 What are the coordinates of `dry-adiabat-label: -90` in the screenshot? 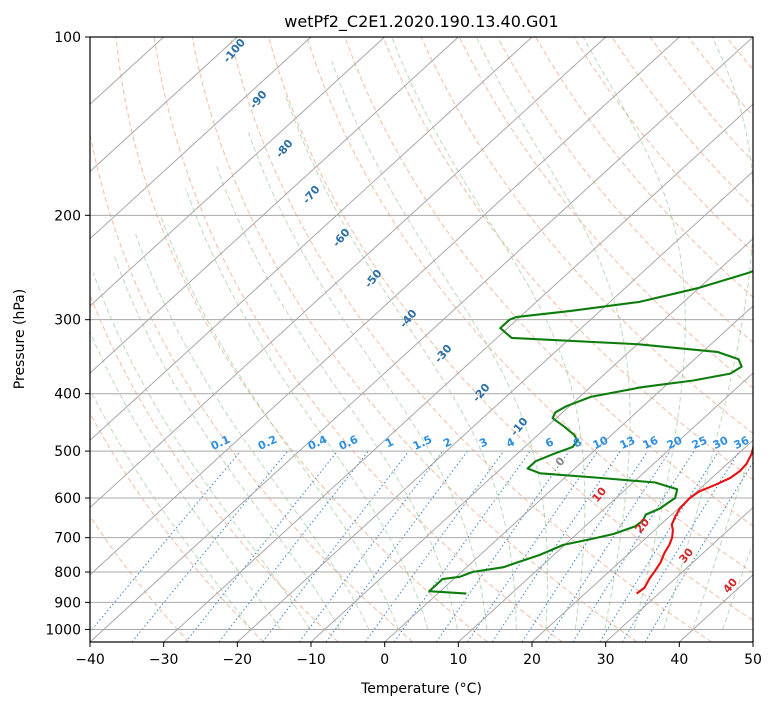 It's located at (258, 100).